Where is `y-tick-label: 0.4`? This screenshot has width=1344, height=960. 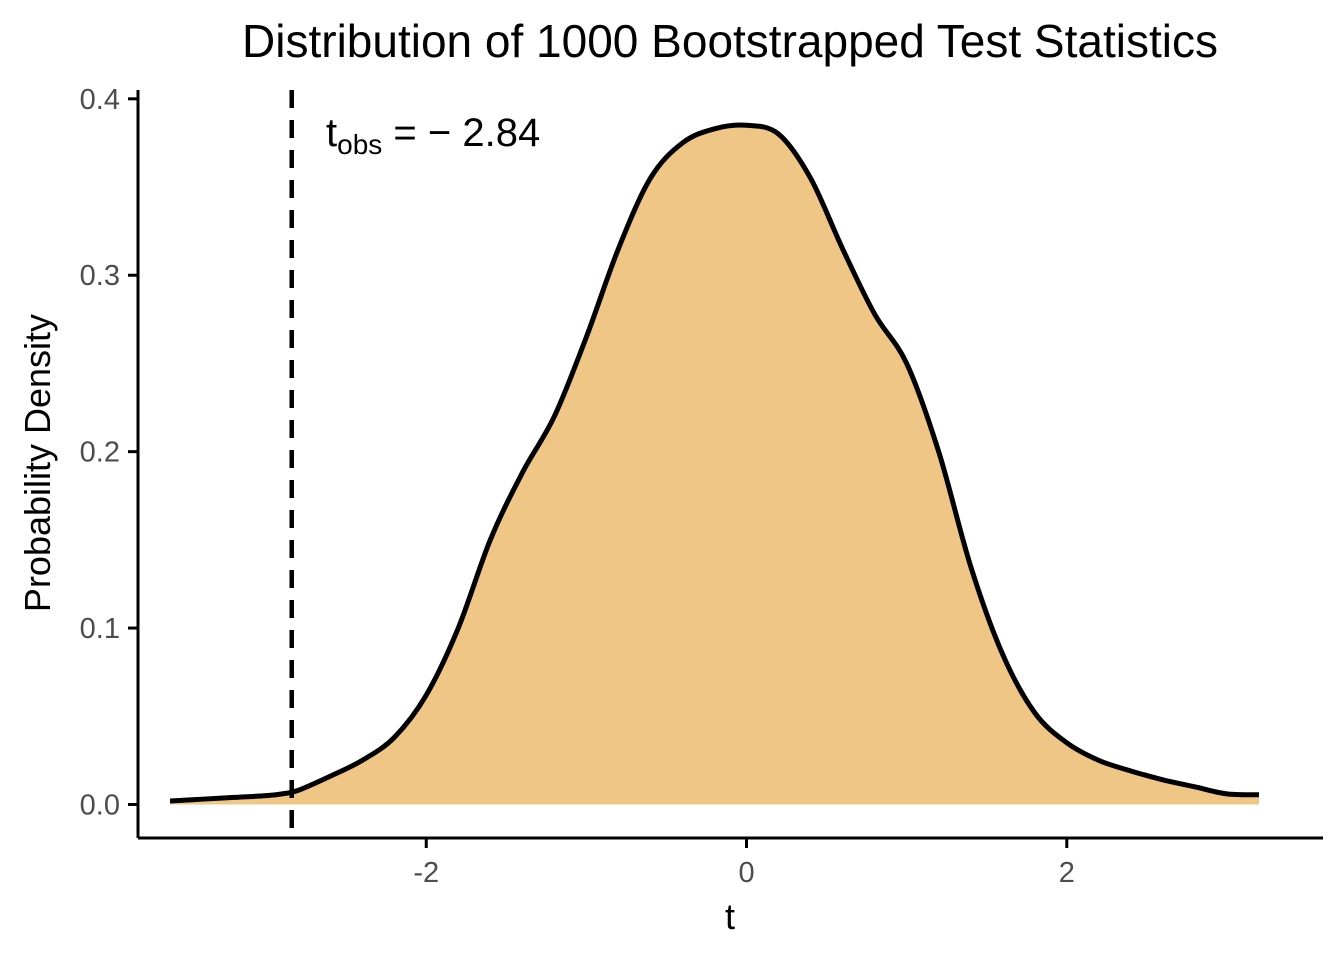 y-tick-label: 0.4 is located at coordinates (100, 100).